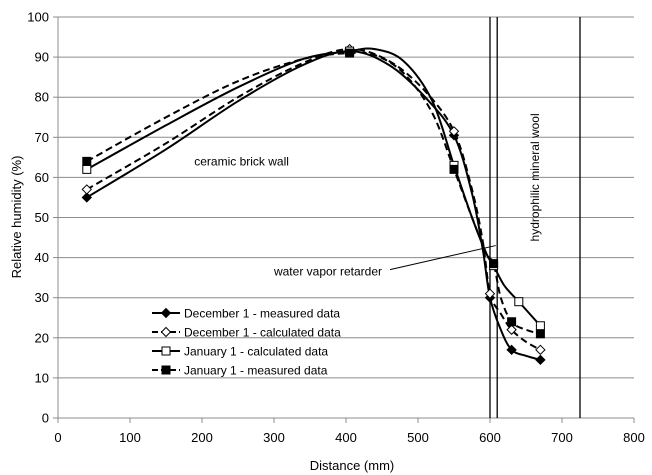 The width and height of the screenshot is (652, 475). I want to click on y-tick-label: 30, so click(42, 297).